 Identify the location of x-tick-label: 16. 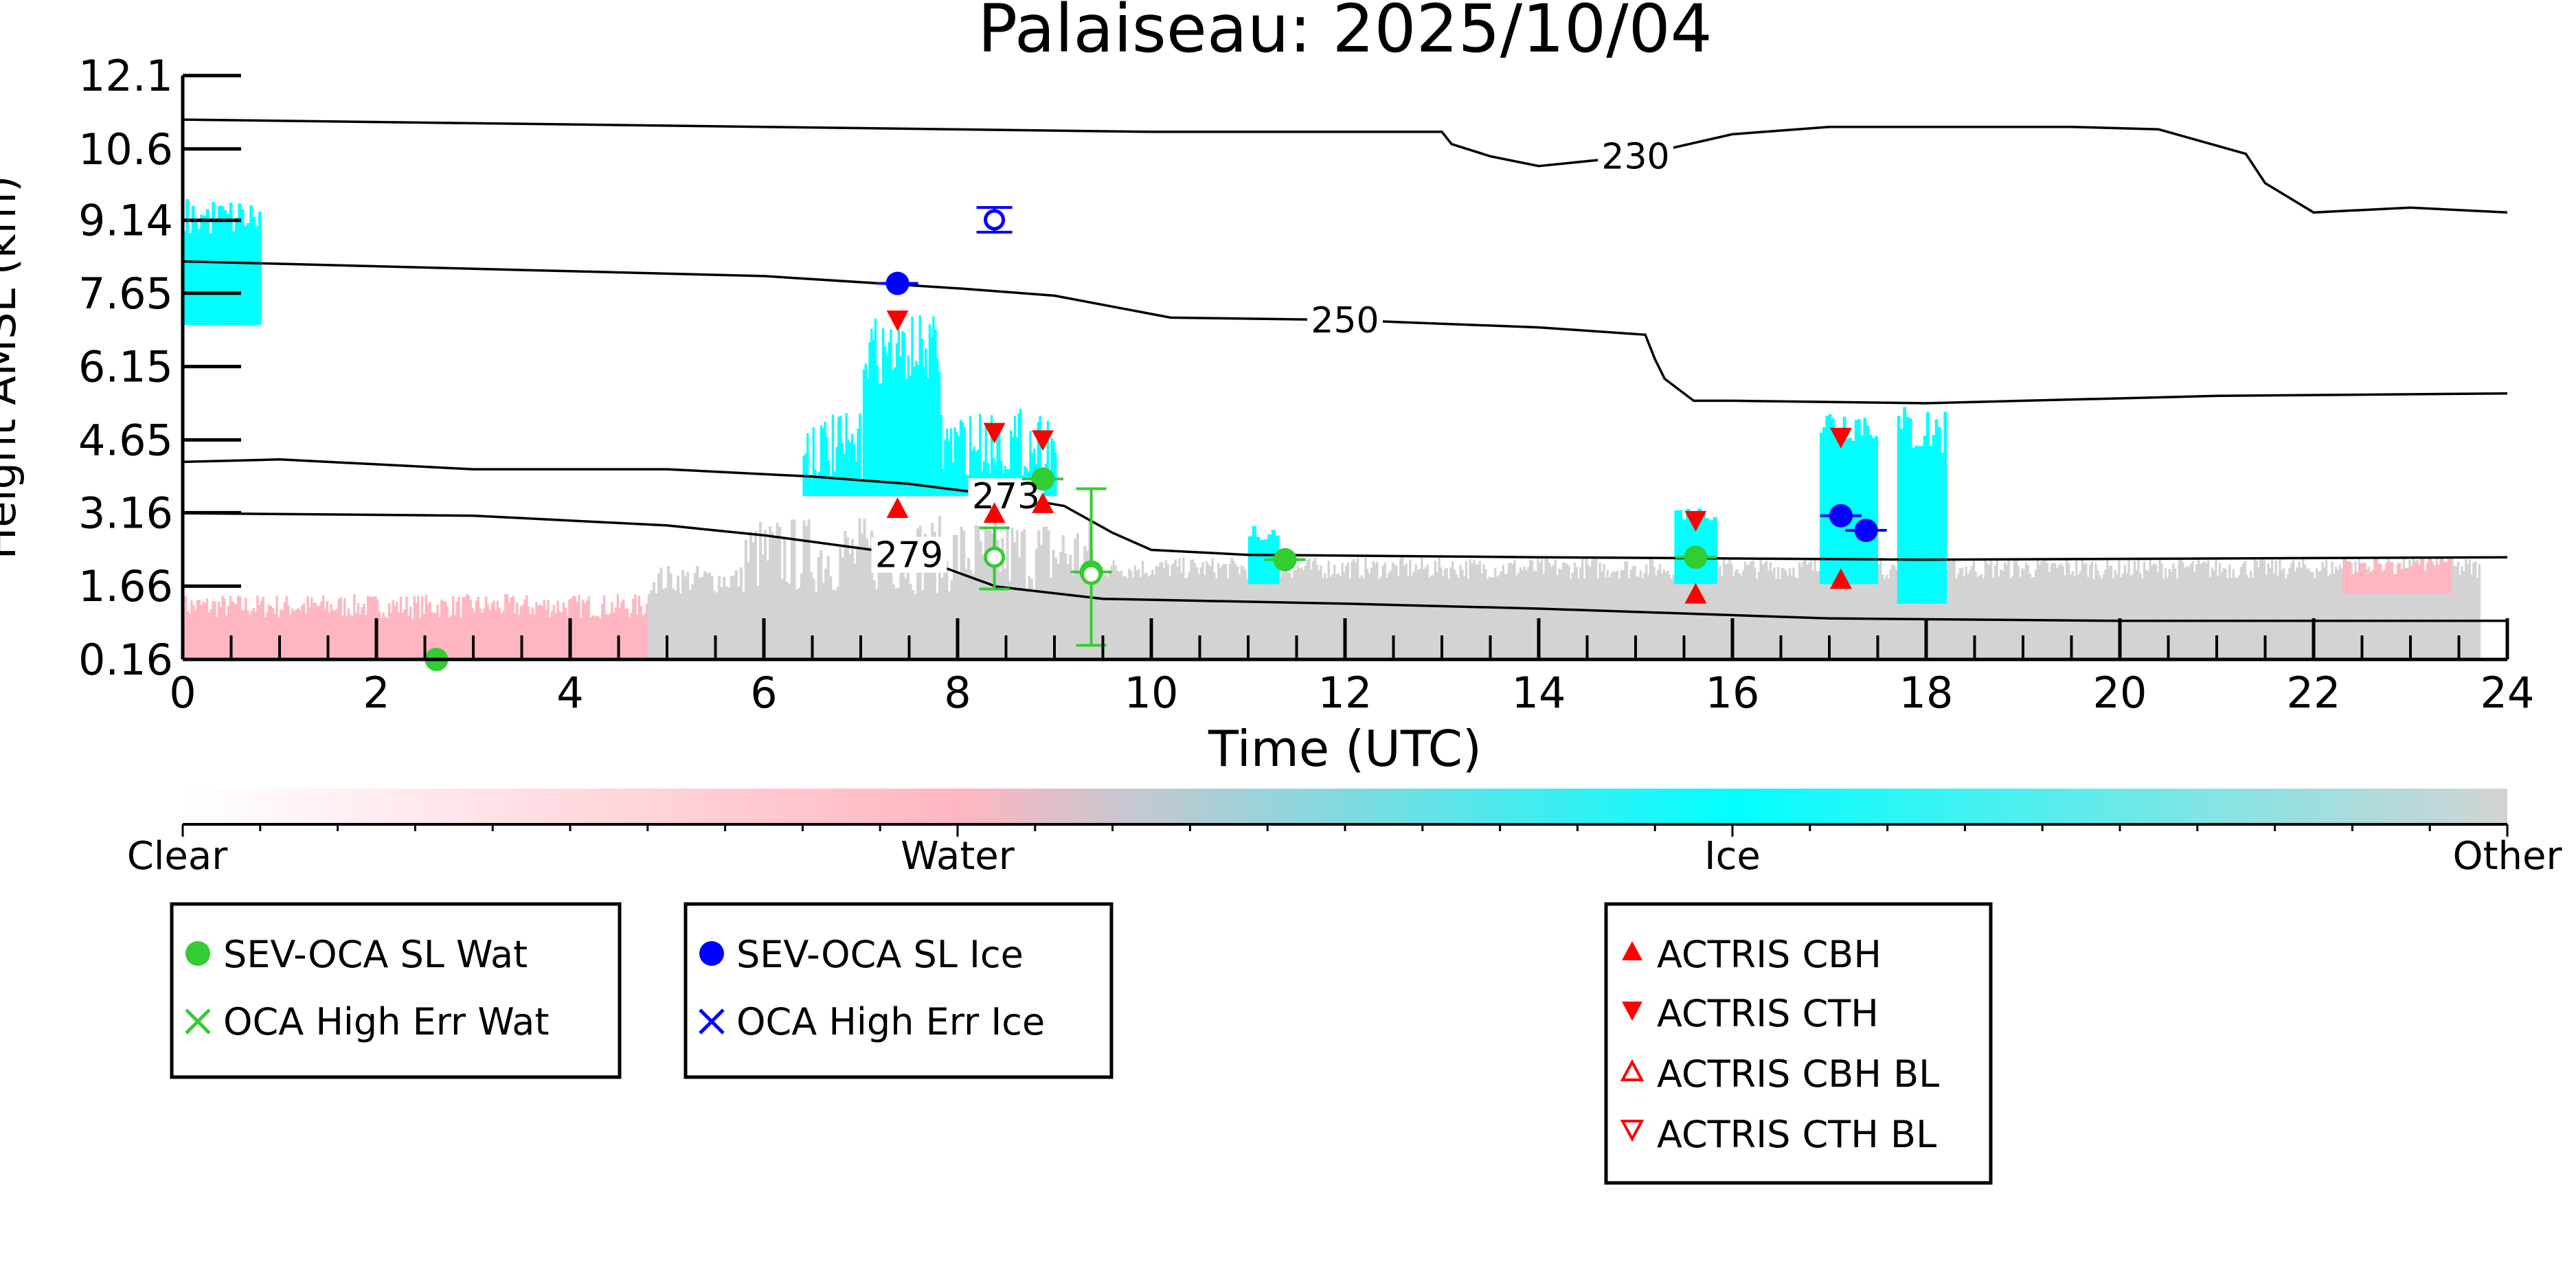
(1733, 693).